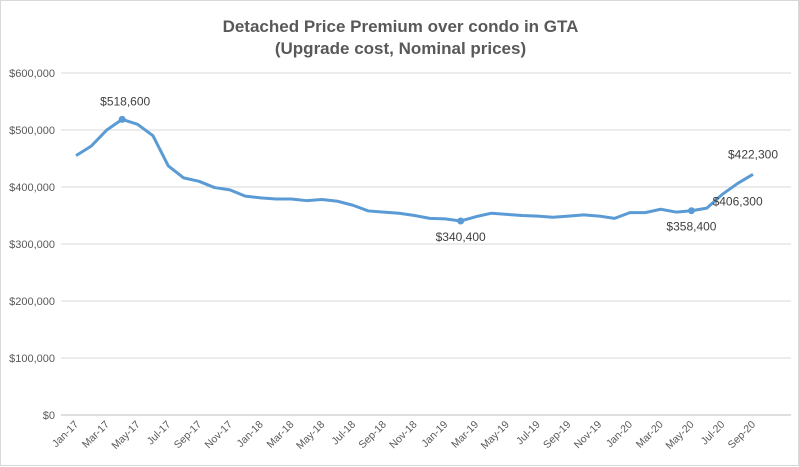 Image resolution: width=799 pixels, height=467 pixels. Describe the element at coordinates (96, 435) in the screenshot. I see `x-tick-label: Mar-17` at that location.